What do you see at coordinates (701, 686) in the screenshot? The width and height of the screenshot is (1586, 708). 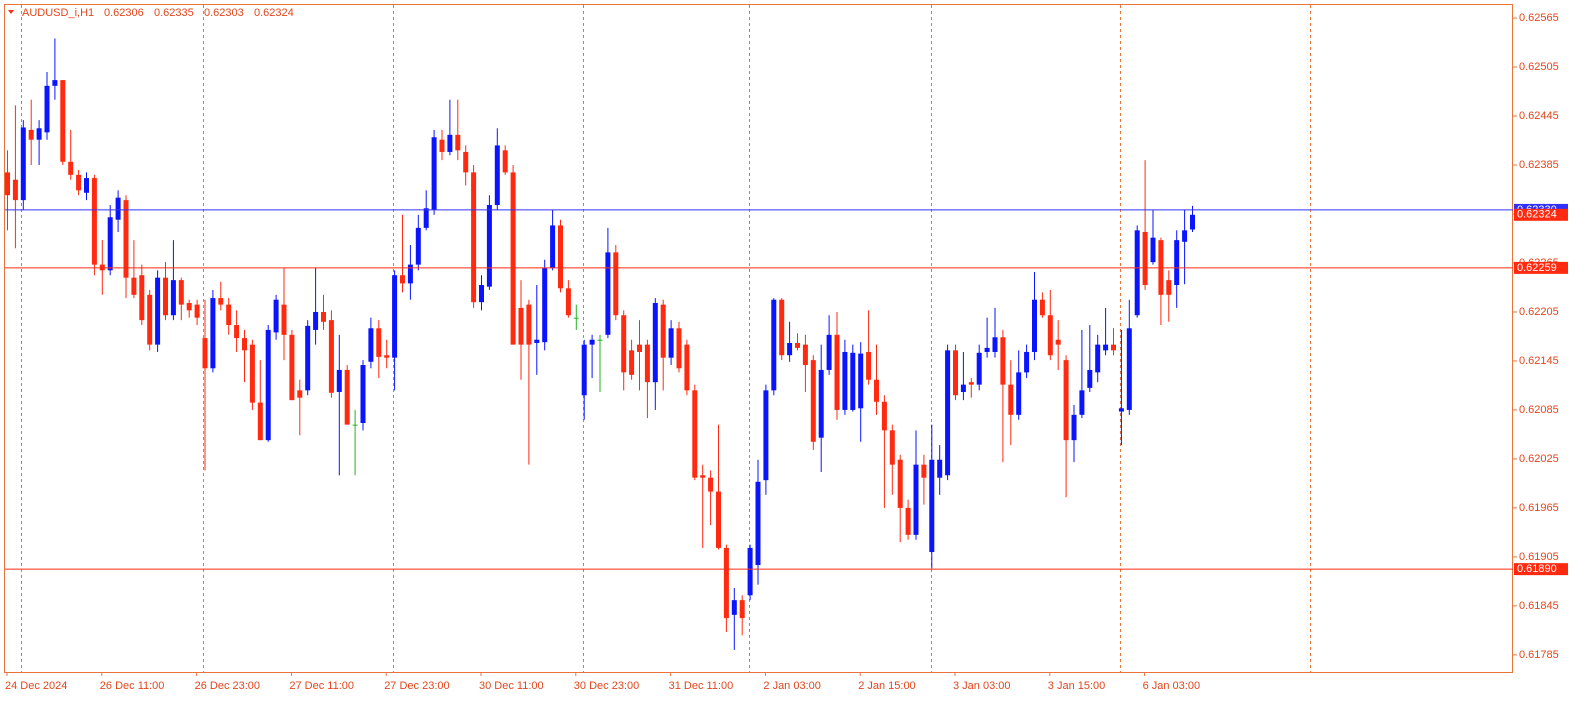 I see `x-tick-label: 31 Dec 11:00` at bounding box center [701, 686].